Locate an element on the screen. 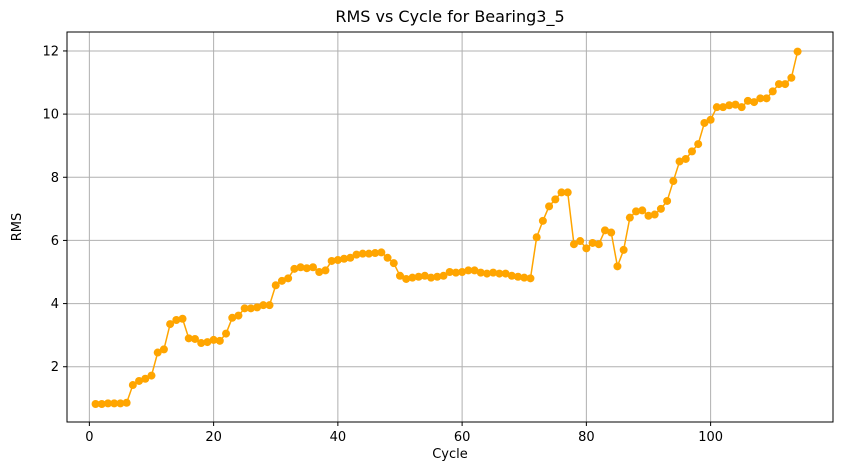 This screenshot has height=470, width=841. x-tick-label: 60 is located at coordinates (462, 437).